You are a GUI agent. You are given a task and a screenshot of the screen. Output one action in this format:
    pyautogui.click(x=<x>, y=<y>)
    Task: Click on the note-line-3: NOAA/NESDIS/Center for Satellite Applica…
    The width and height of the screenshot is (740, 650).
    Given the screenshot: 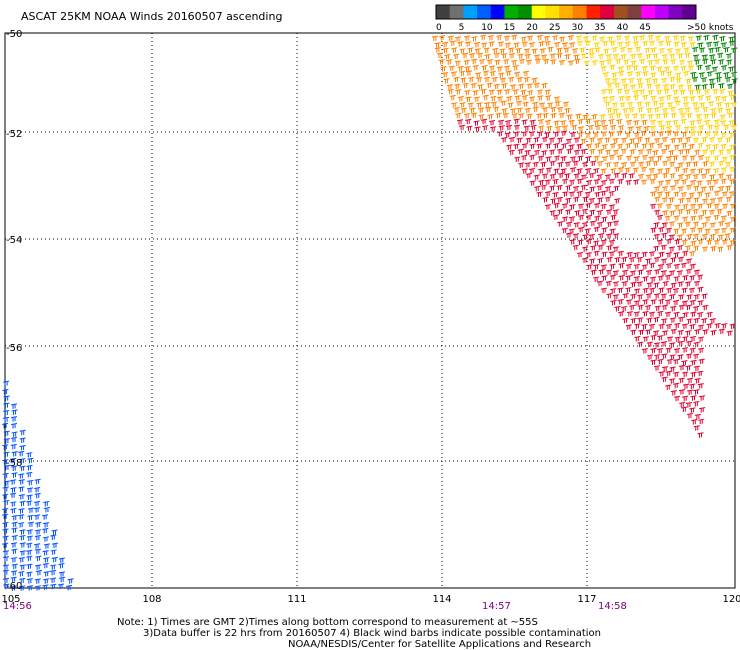 What is the action you would take?
    pyautogui.click(x=439, y=644)
    